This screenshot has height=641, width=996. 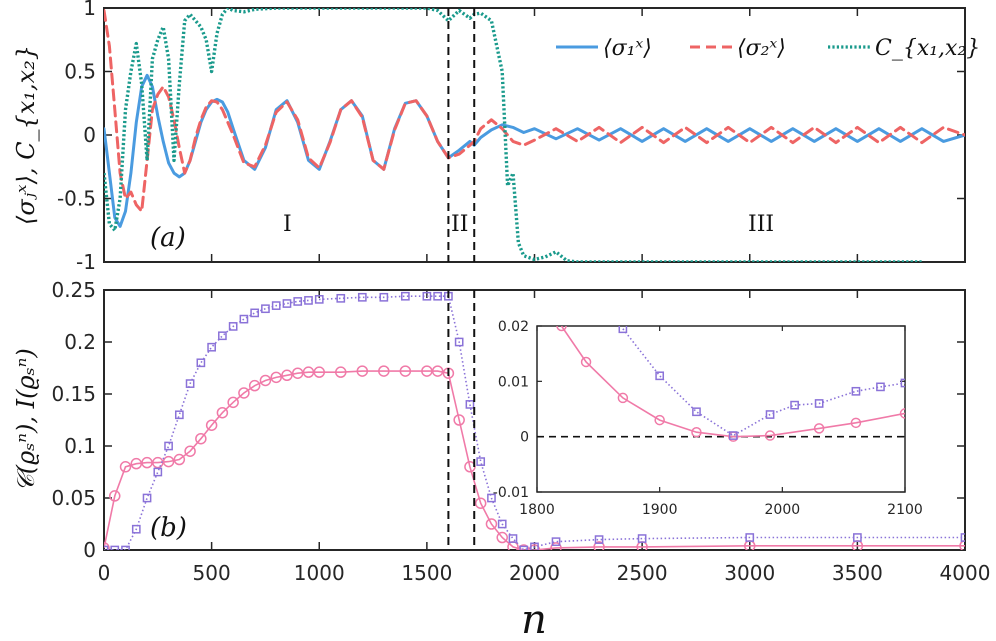 What do you see at coordinates (73, 498) in the screenshot?
I see `panel-b-y-tick-label: 0.05` at bounding box center [73, 498].